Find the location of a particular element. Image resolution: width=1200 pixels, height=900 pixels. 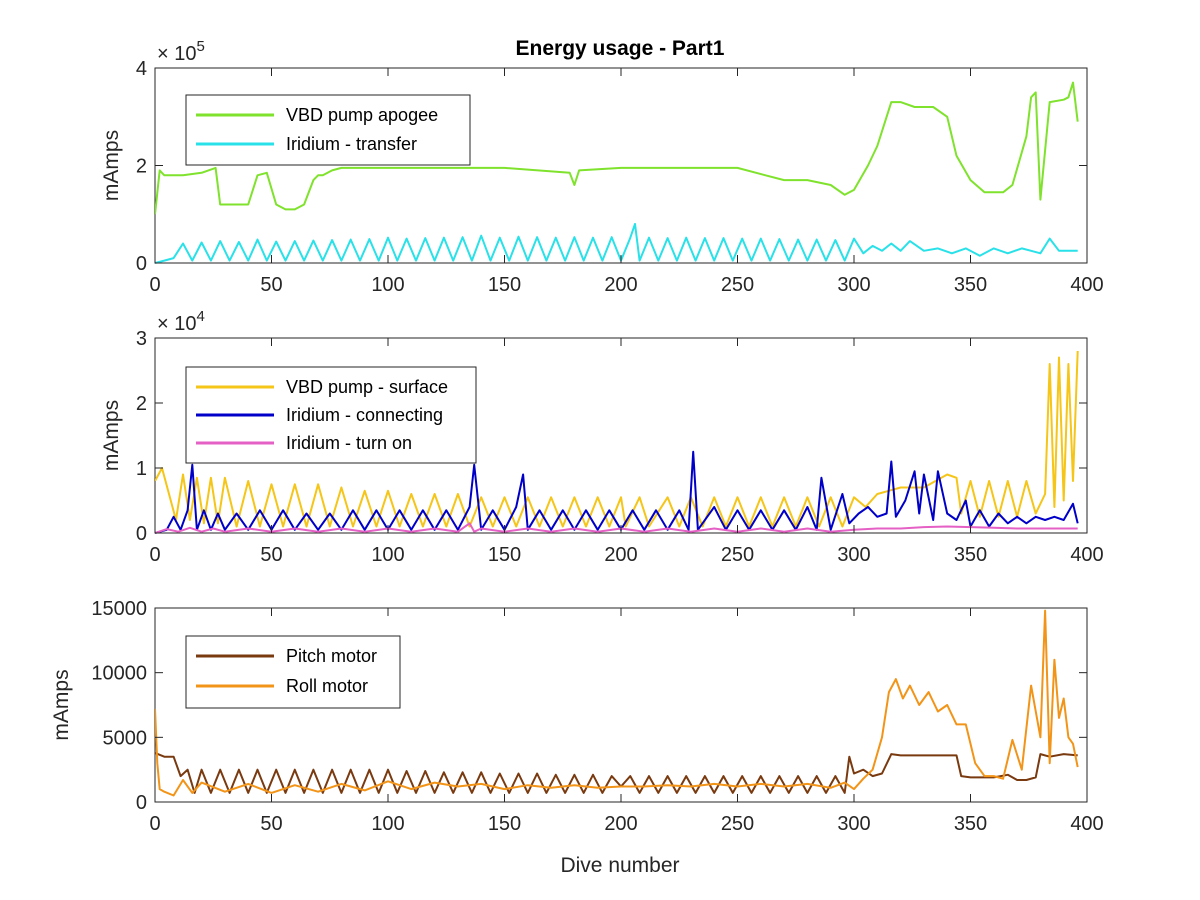

series-line-pitch-motor is located at coordinates (616, 772).